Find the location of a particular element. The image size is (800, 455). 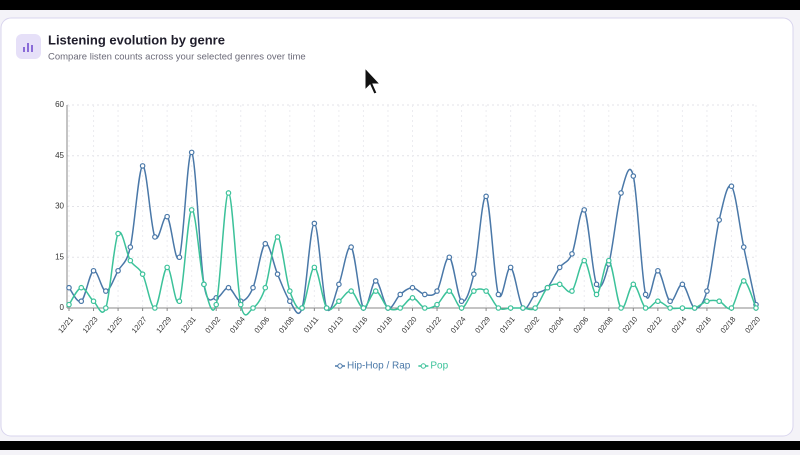

y-tick-label: 15 is located at coordinates (59, 256).